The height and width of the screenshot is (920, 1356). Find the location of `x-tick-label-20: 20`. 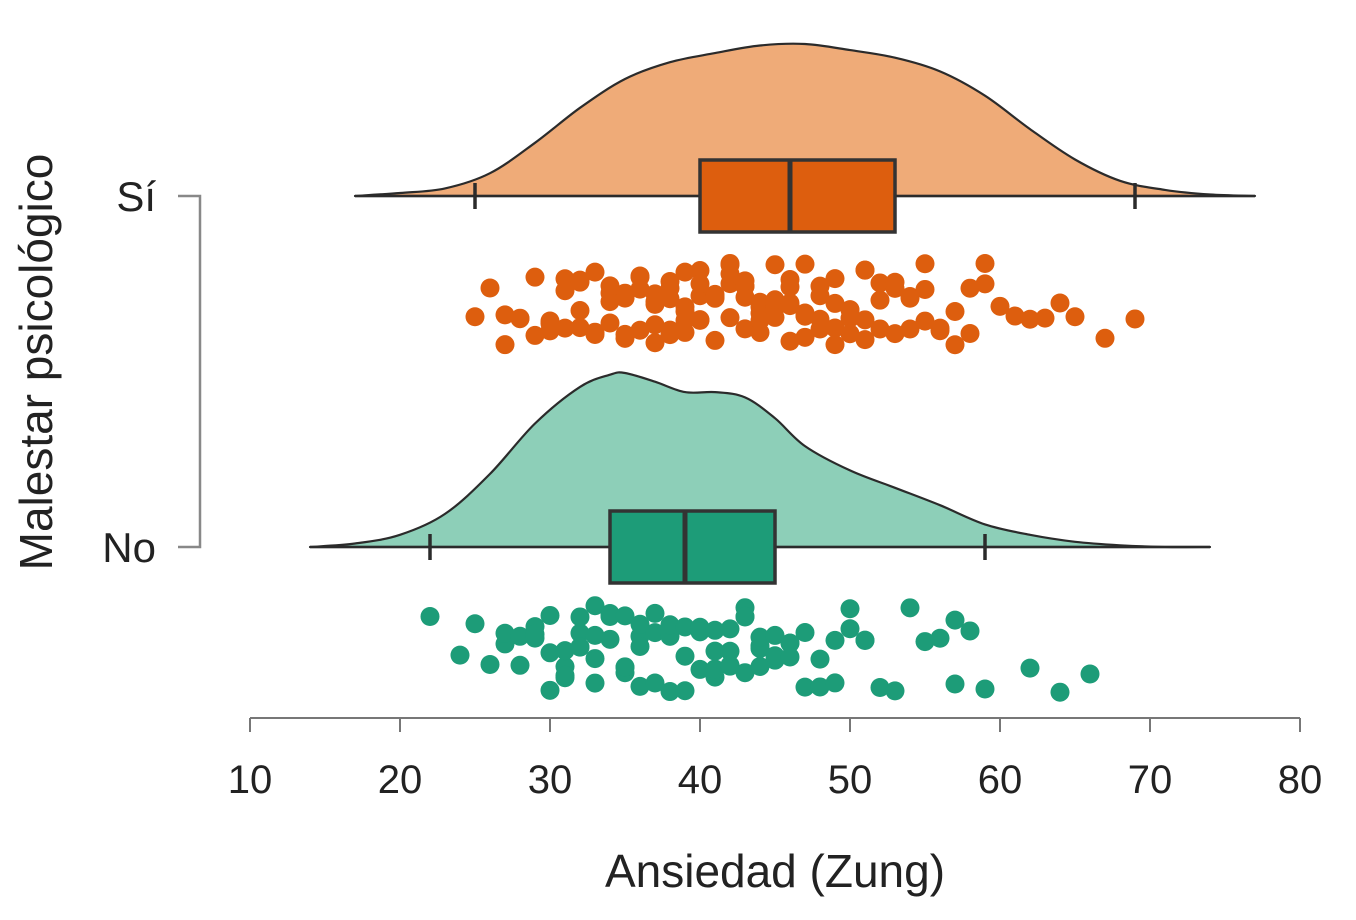

x-tick-label-20: 20 is located at coordinates (400, 780).